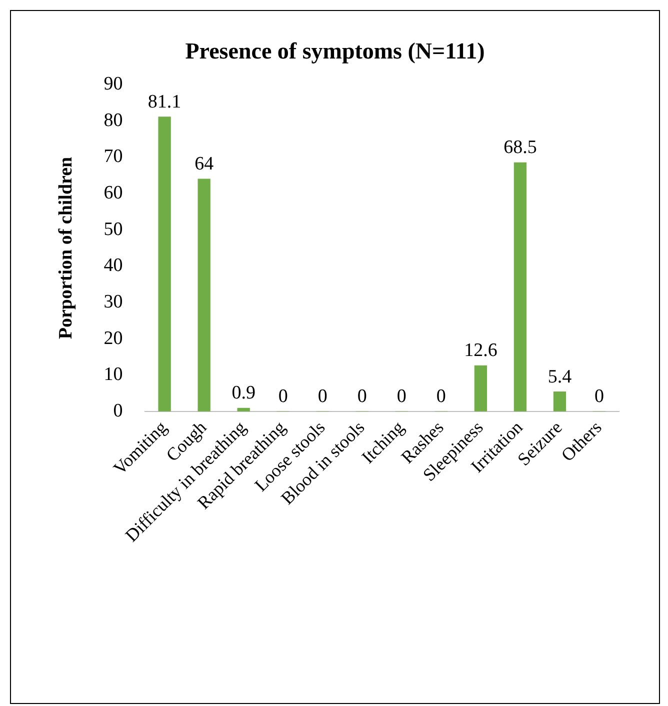 This screenshot has height=706, width=668. Describe the element at coordinates (113, 84) in the screenshot. I see `y-tick-label: 90` at that location.